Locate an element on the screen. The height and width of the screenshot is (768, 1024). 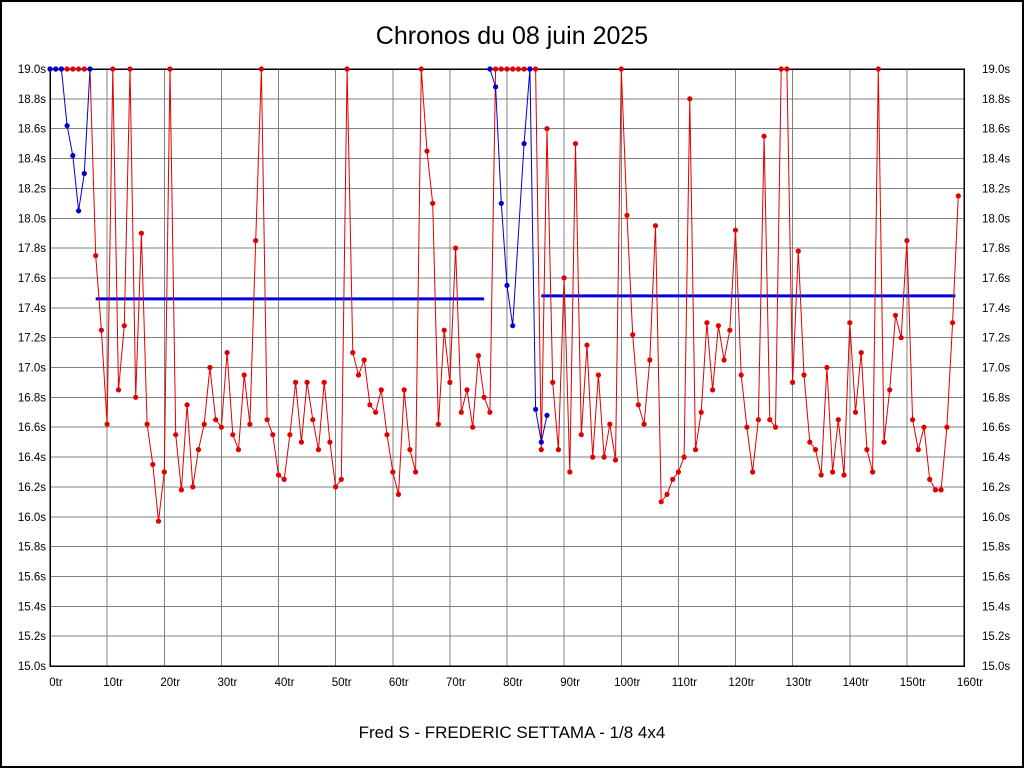
y-tick-label-right: 19.0s is located at coordinates (996, 70).